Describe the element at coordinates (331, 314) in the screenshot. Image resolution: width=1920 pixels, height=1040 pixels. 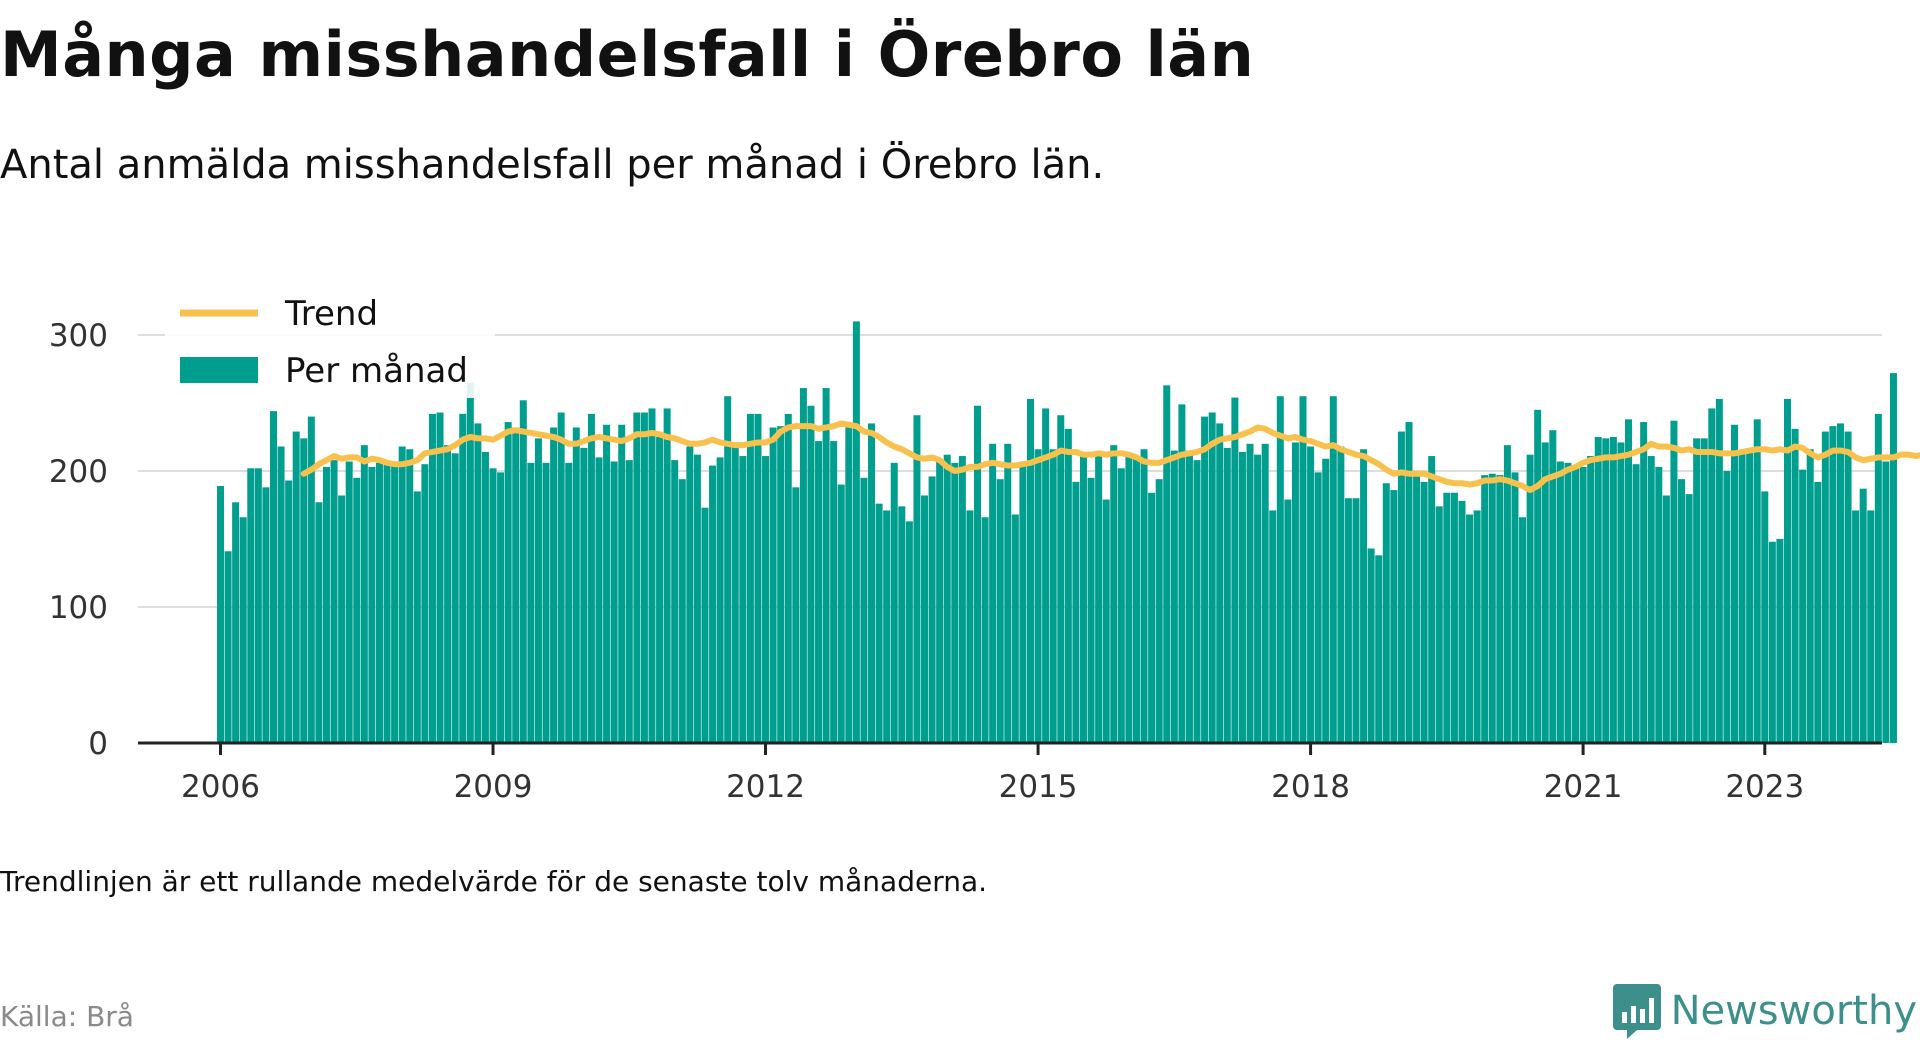
I see `legend-label: Trend` at that location.